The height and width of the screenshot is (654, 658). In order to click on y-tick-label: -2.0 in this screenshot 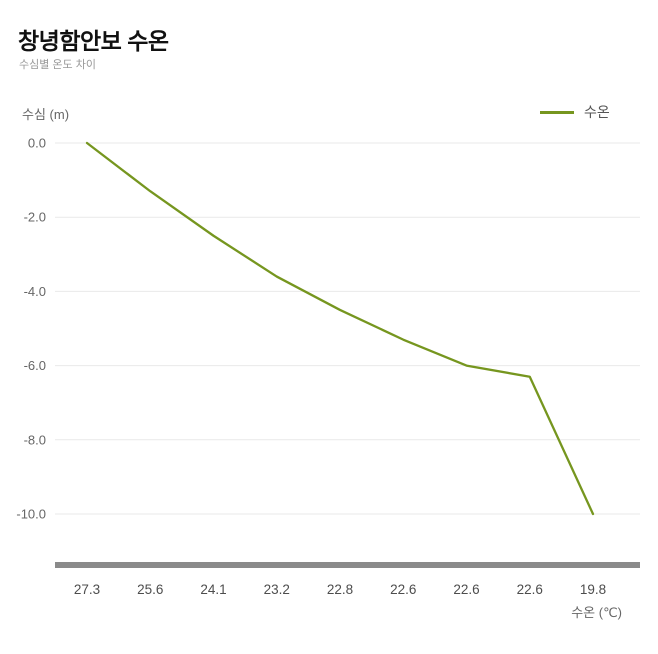, I will do `click(35, 217)`.